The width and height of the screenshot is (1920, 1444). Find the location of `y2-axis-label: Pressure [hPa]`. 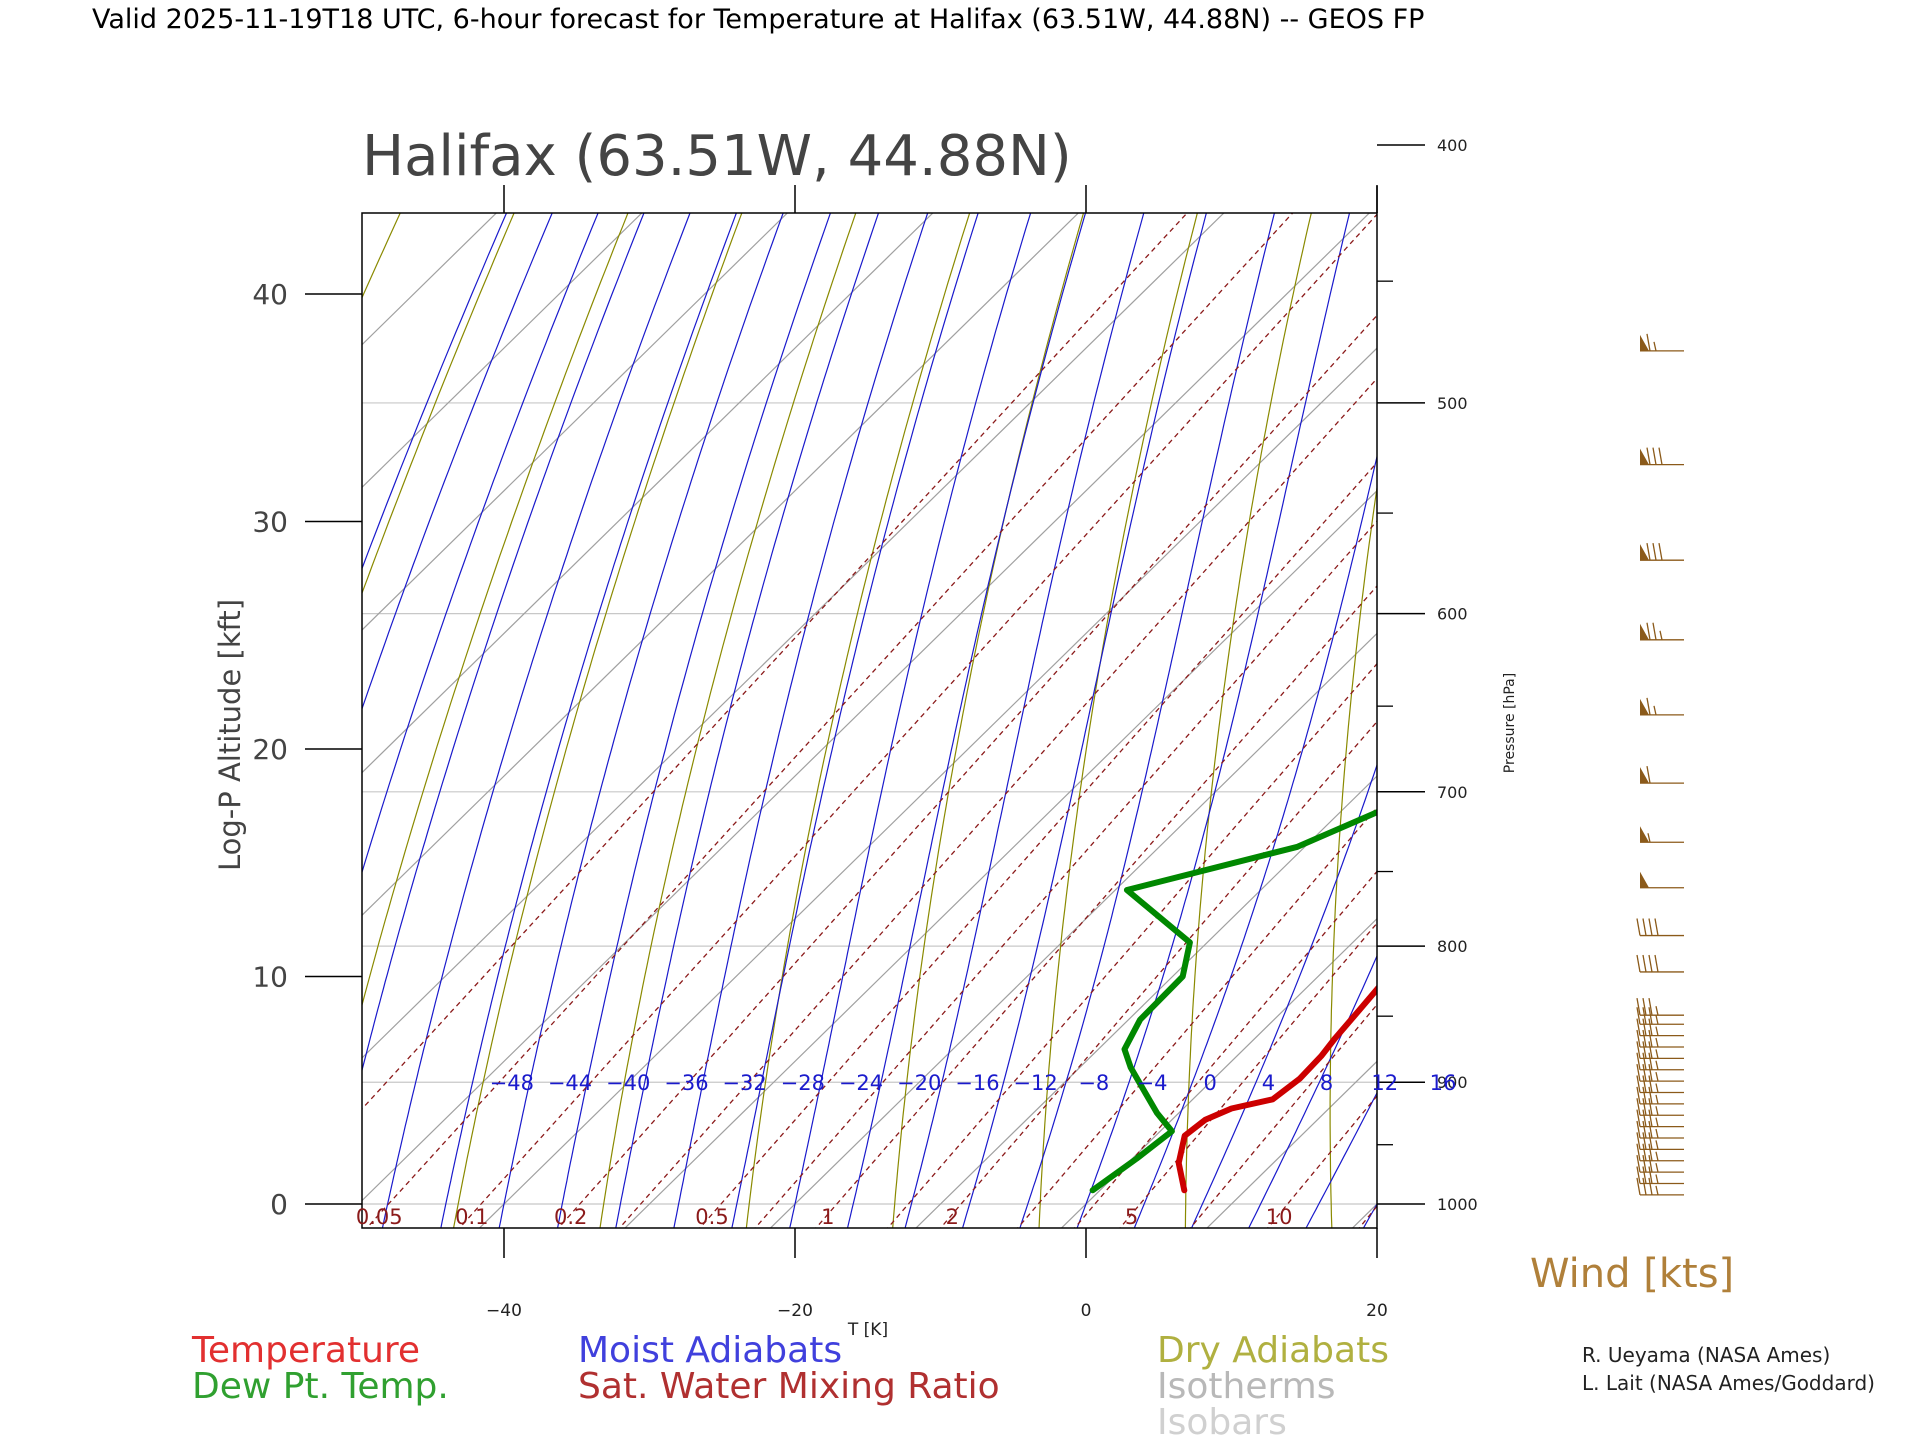

y2-axis-label: Pressure [hPa] is located at coordinates (1510, 723).